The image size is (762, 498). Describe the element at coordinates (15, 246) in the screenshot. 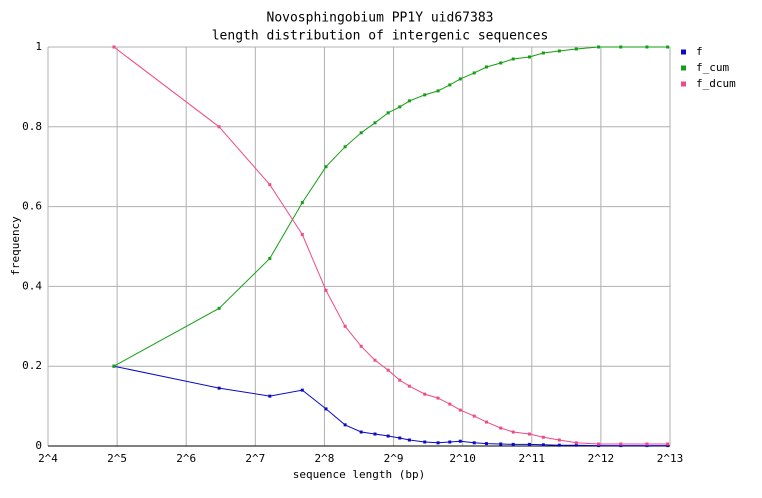

I see `y-axis-label: frequency` at that location.